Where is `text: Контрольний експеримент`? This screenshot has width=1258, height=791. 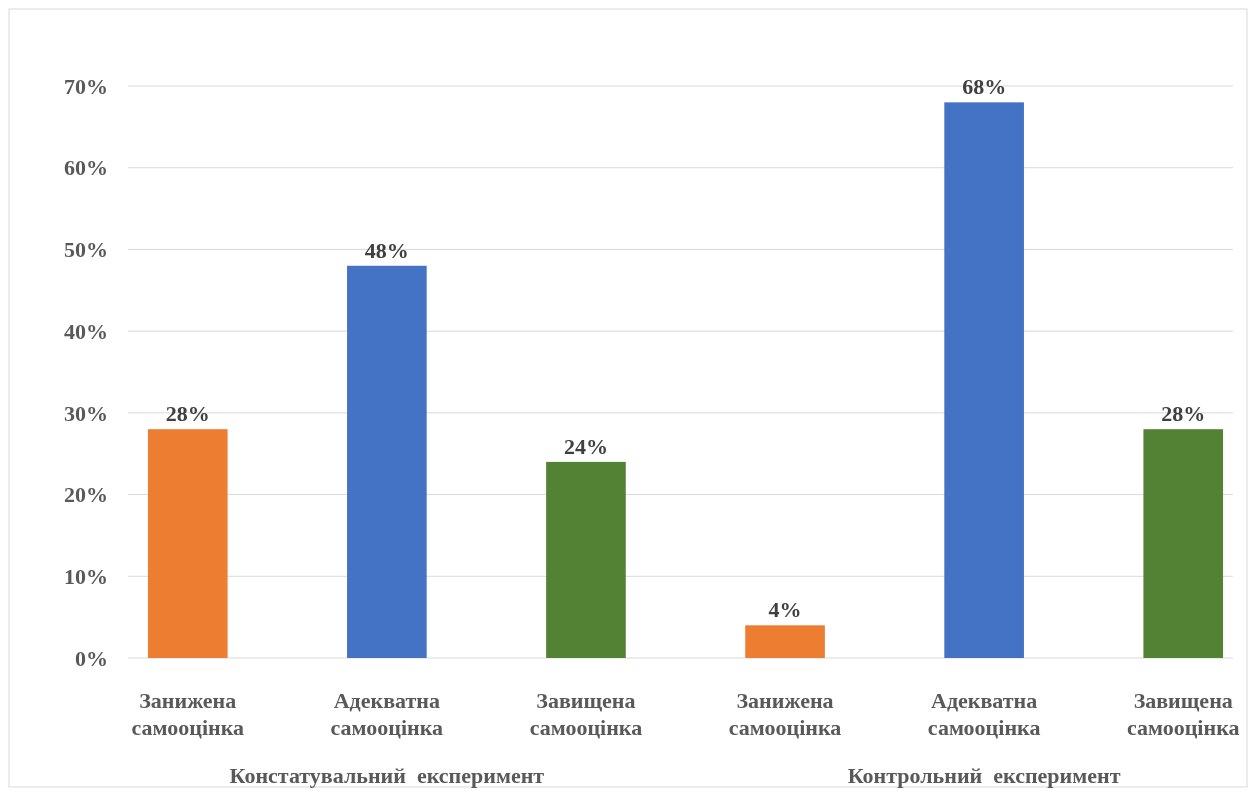 text: Контрольний експеримент is located at coordinates (984, 775).